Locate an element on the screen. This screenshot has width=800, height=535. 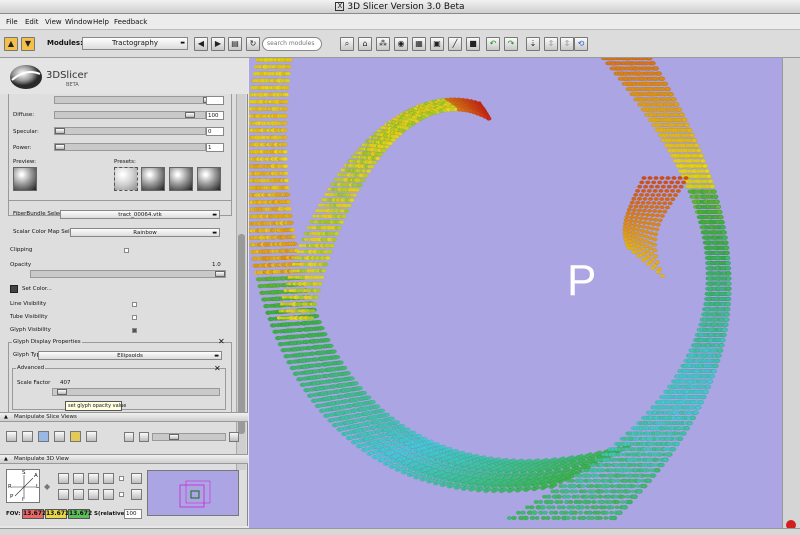
slice-opacity-knob is located at coordinates (174, 437).